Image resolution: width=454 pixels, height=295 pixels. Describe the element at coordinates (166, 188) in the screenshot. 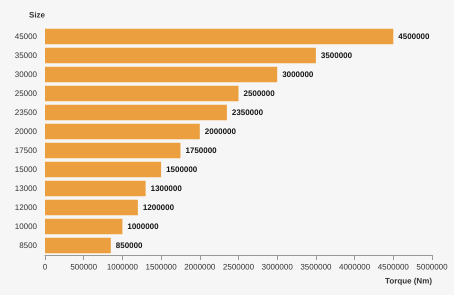

I see `data-label: 1300000` at that location.